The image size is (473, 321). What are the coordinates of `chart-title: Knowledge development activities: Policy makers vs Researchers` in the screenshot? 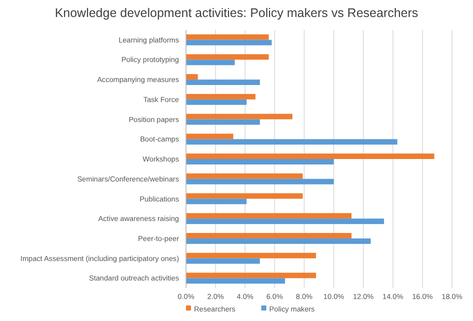 It's located at (236, 13).